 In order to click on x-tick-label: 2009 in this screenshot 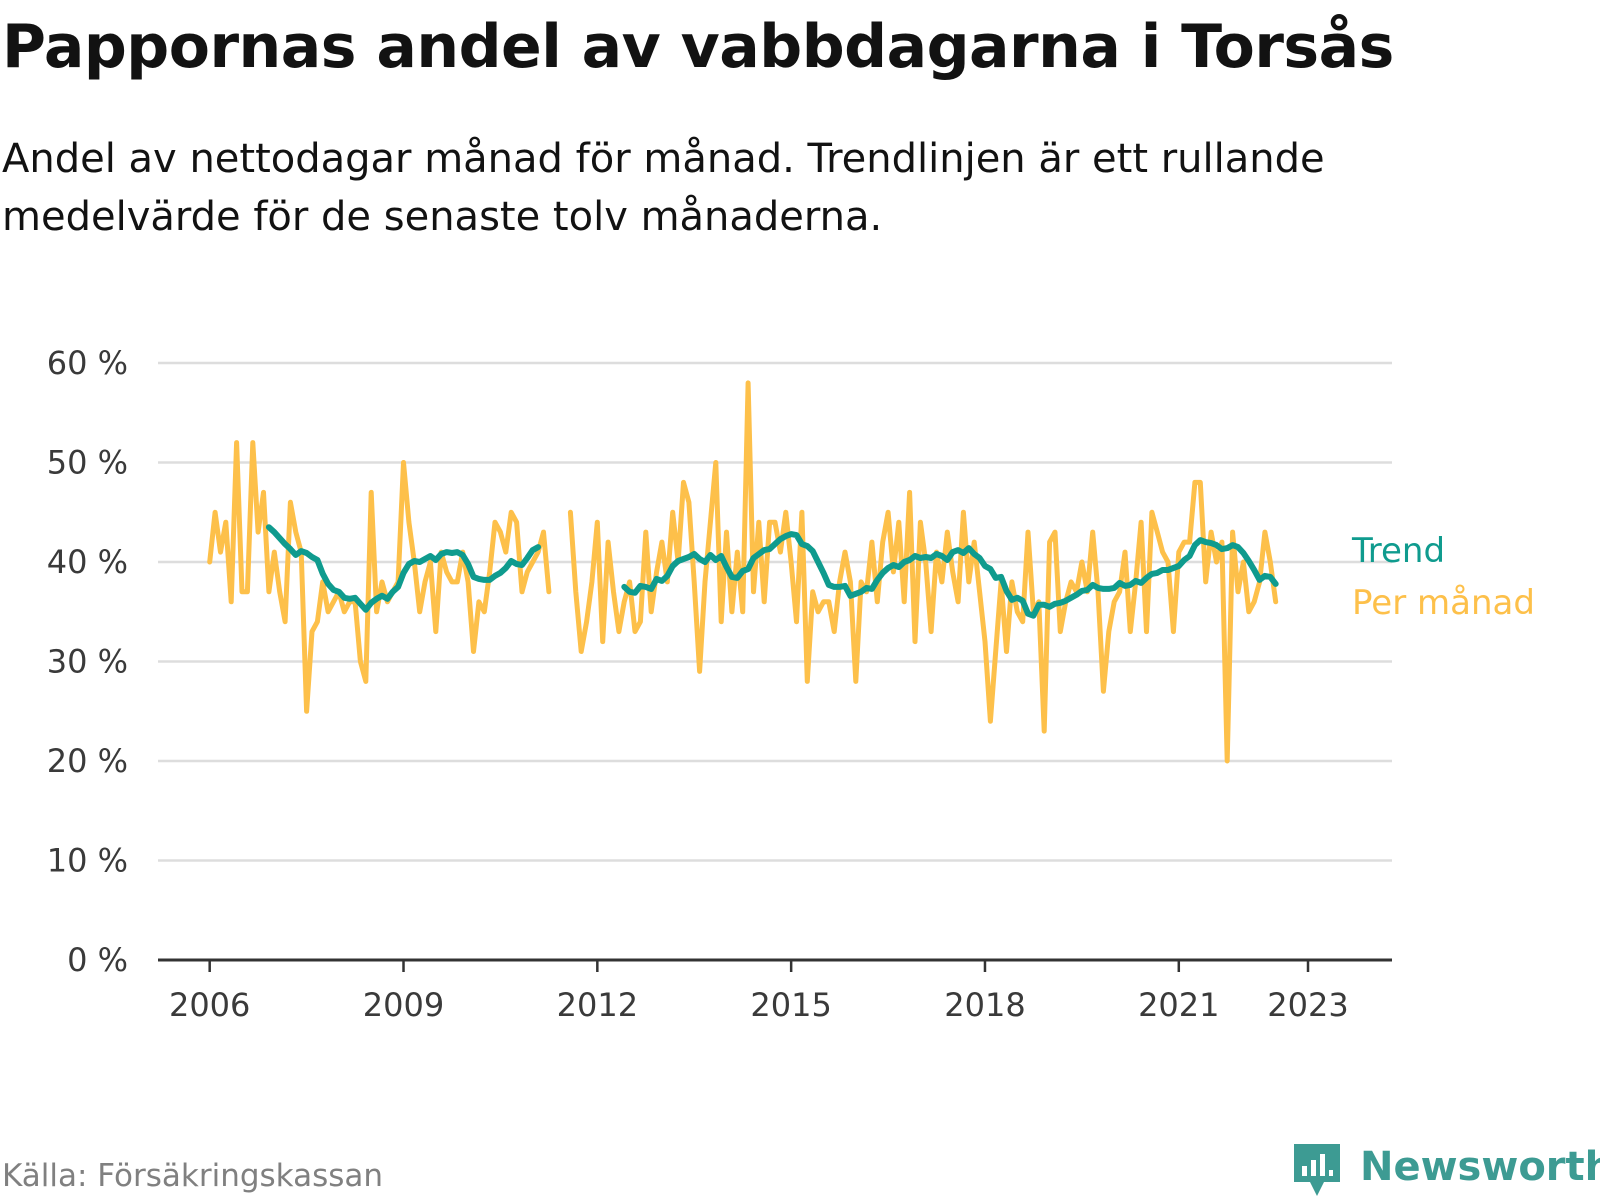, I will do `click(403, 1005)`.